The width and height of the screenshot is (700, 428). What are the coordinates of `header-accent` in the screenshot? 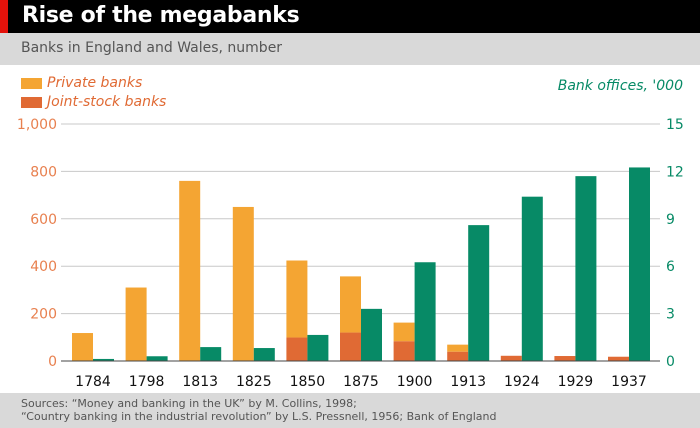 It's located at (4, 16).